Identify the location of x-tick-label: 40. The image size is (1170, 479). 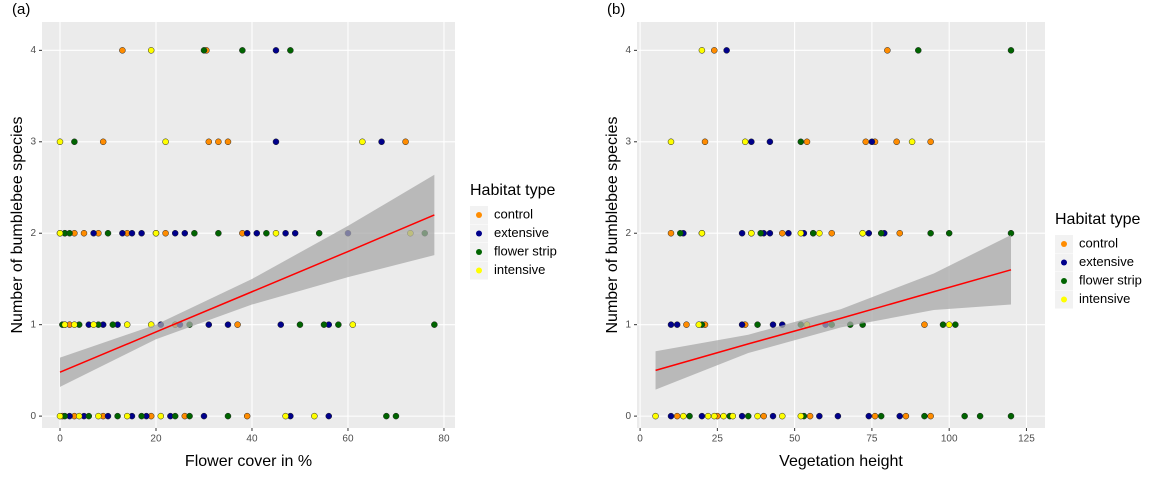
(252, 439).